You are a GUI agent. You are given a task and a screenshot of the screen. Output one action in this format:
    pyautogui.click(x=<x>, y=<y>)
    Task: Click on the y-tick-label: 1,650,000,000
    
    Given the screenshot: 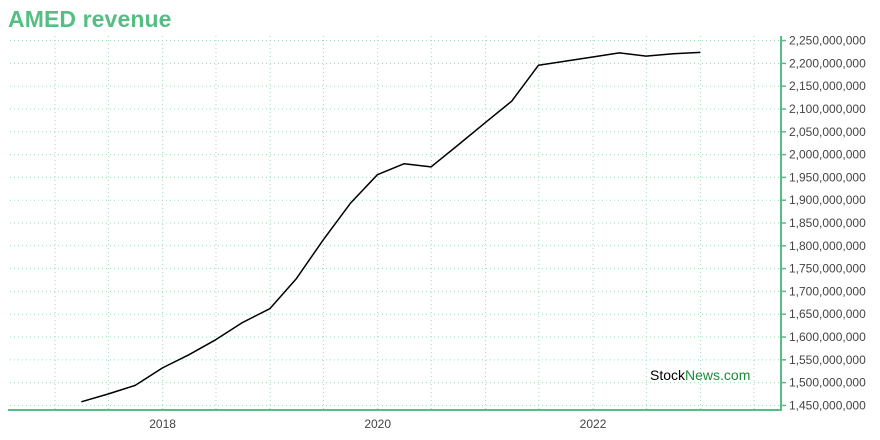 What is the action you would take?
    pyautogui.click(x=827, y=314)
    